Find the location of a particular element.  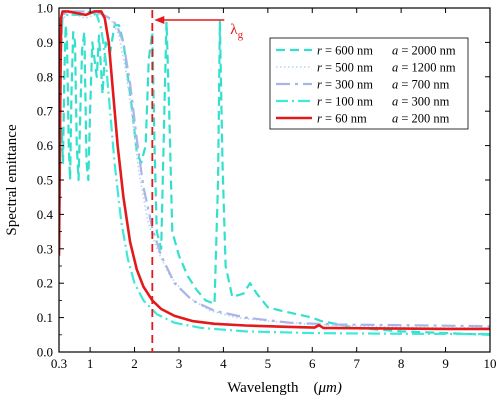

x-tick-label: 1 is located at coordinates (90, 363).